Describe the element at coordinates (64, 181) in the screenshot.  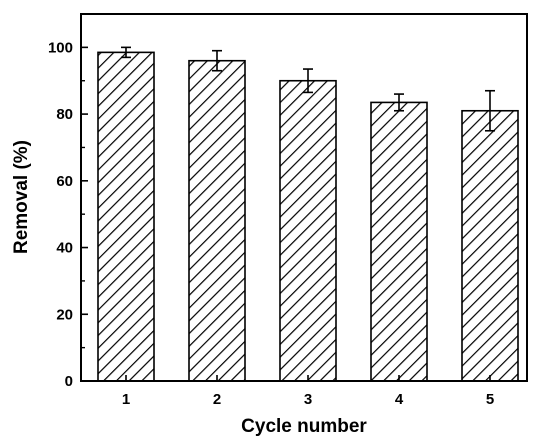
I see `y-tick-label-60: 60` at that location.